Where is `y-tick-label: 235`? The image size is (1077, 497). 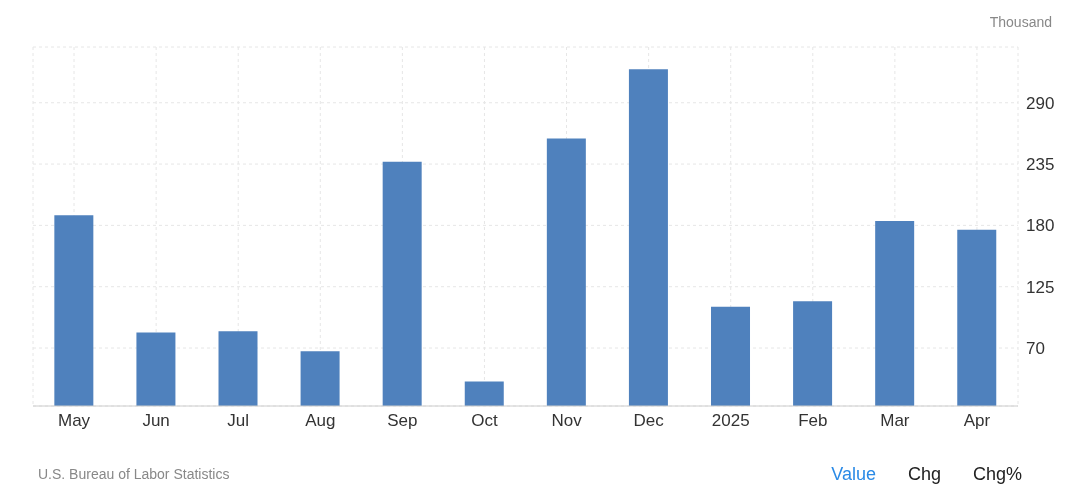 y-tick-label: 235 is located at coordinates (1040, 165).